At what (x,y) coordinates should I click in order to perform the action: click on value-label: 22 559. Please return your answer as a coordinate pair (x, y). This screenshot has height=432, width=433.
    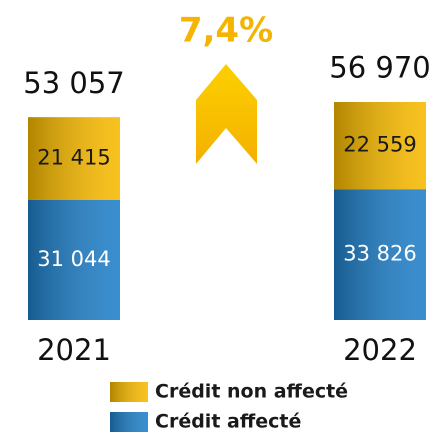
    Looking at the image, I should click on (379, 145).